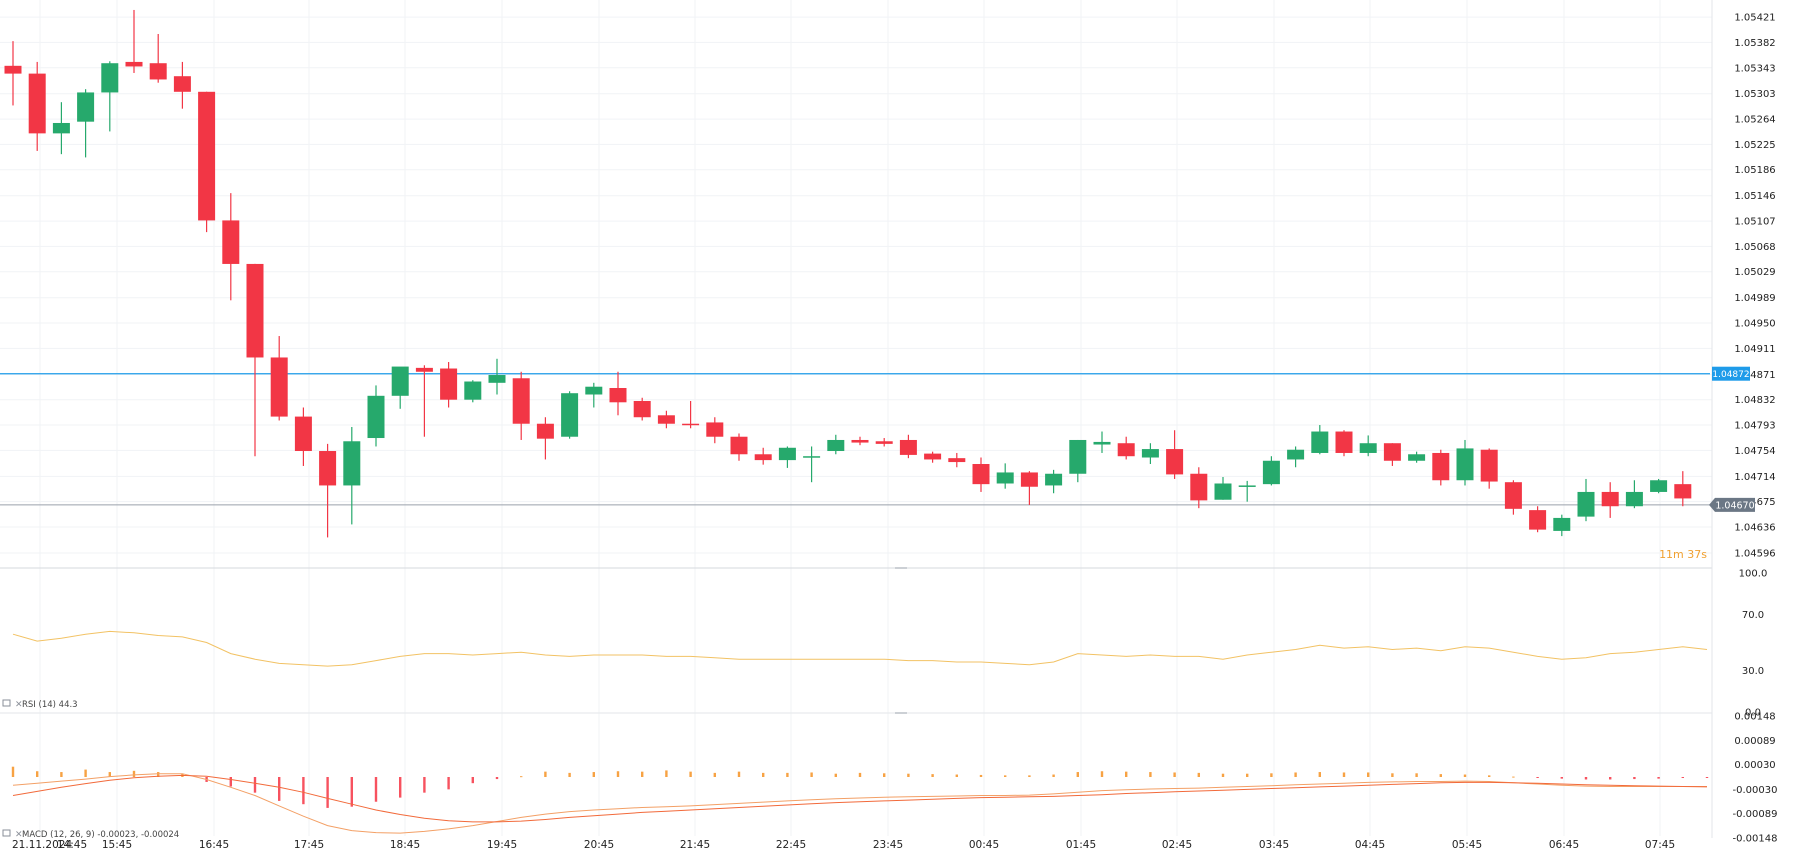 Image resolution: width=1801 pixels, height=858 pixels. What do you see at coordinates (6, 833) in the screenshot?
I see `macd-settings-icon` at bounding box center [6, 833].